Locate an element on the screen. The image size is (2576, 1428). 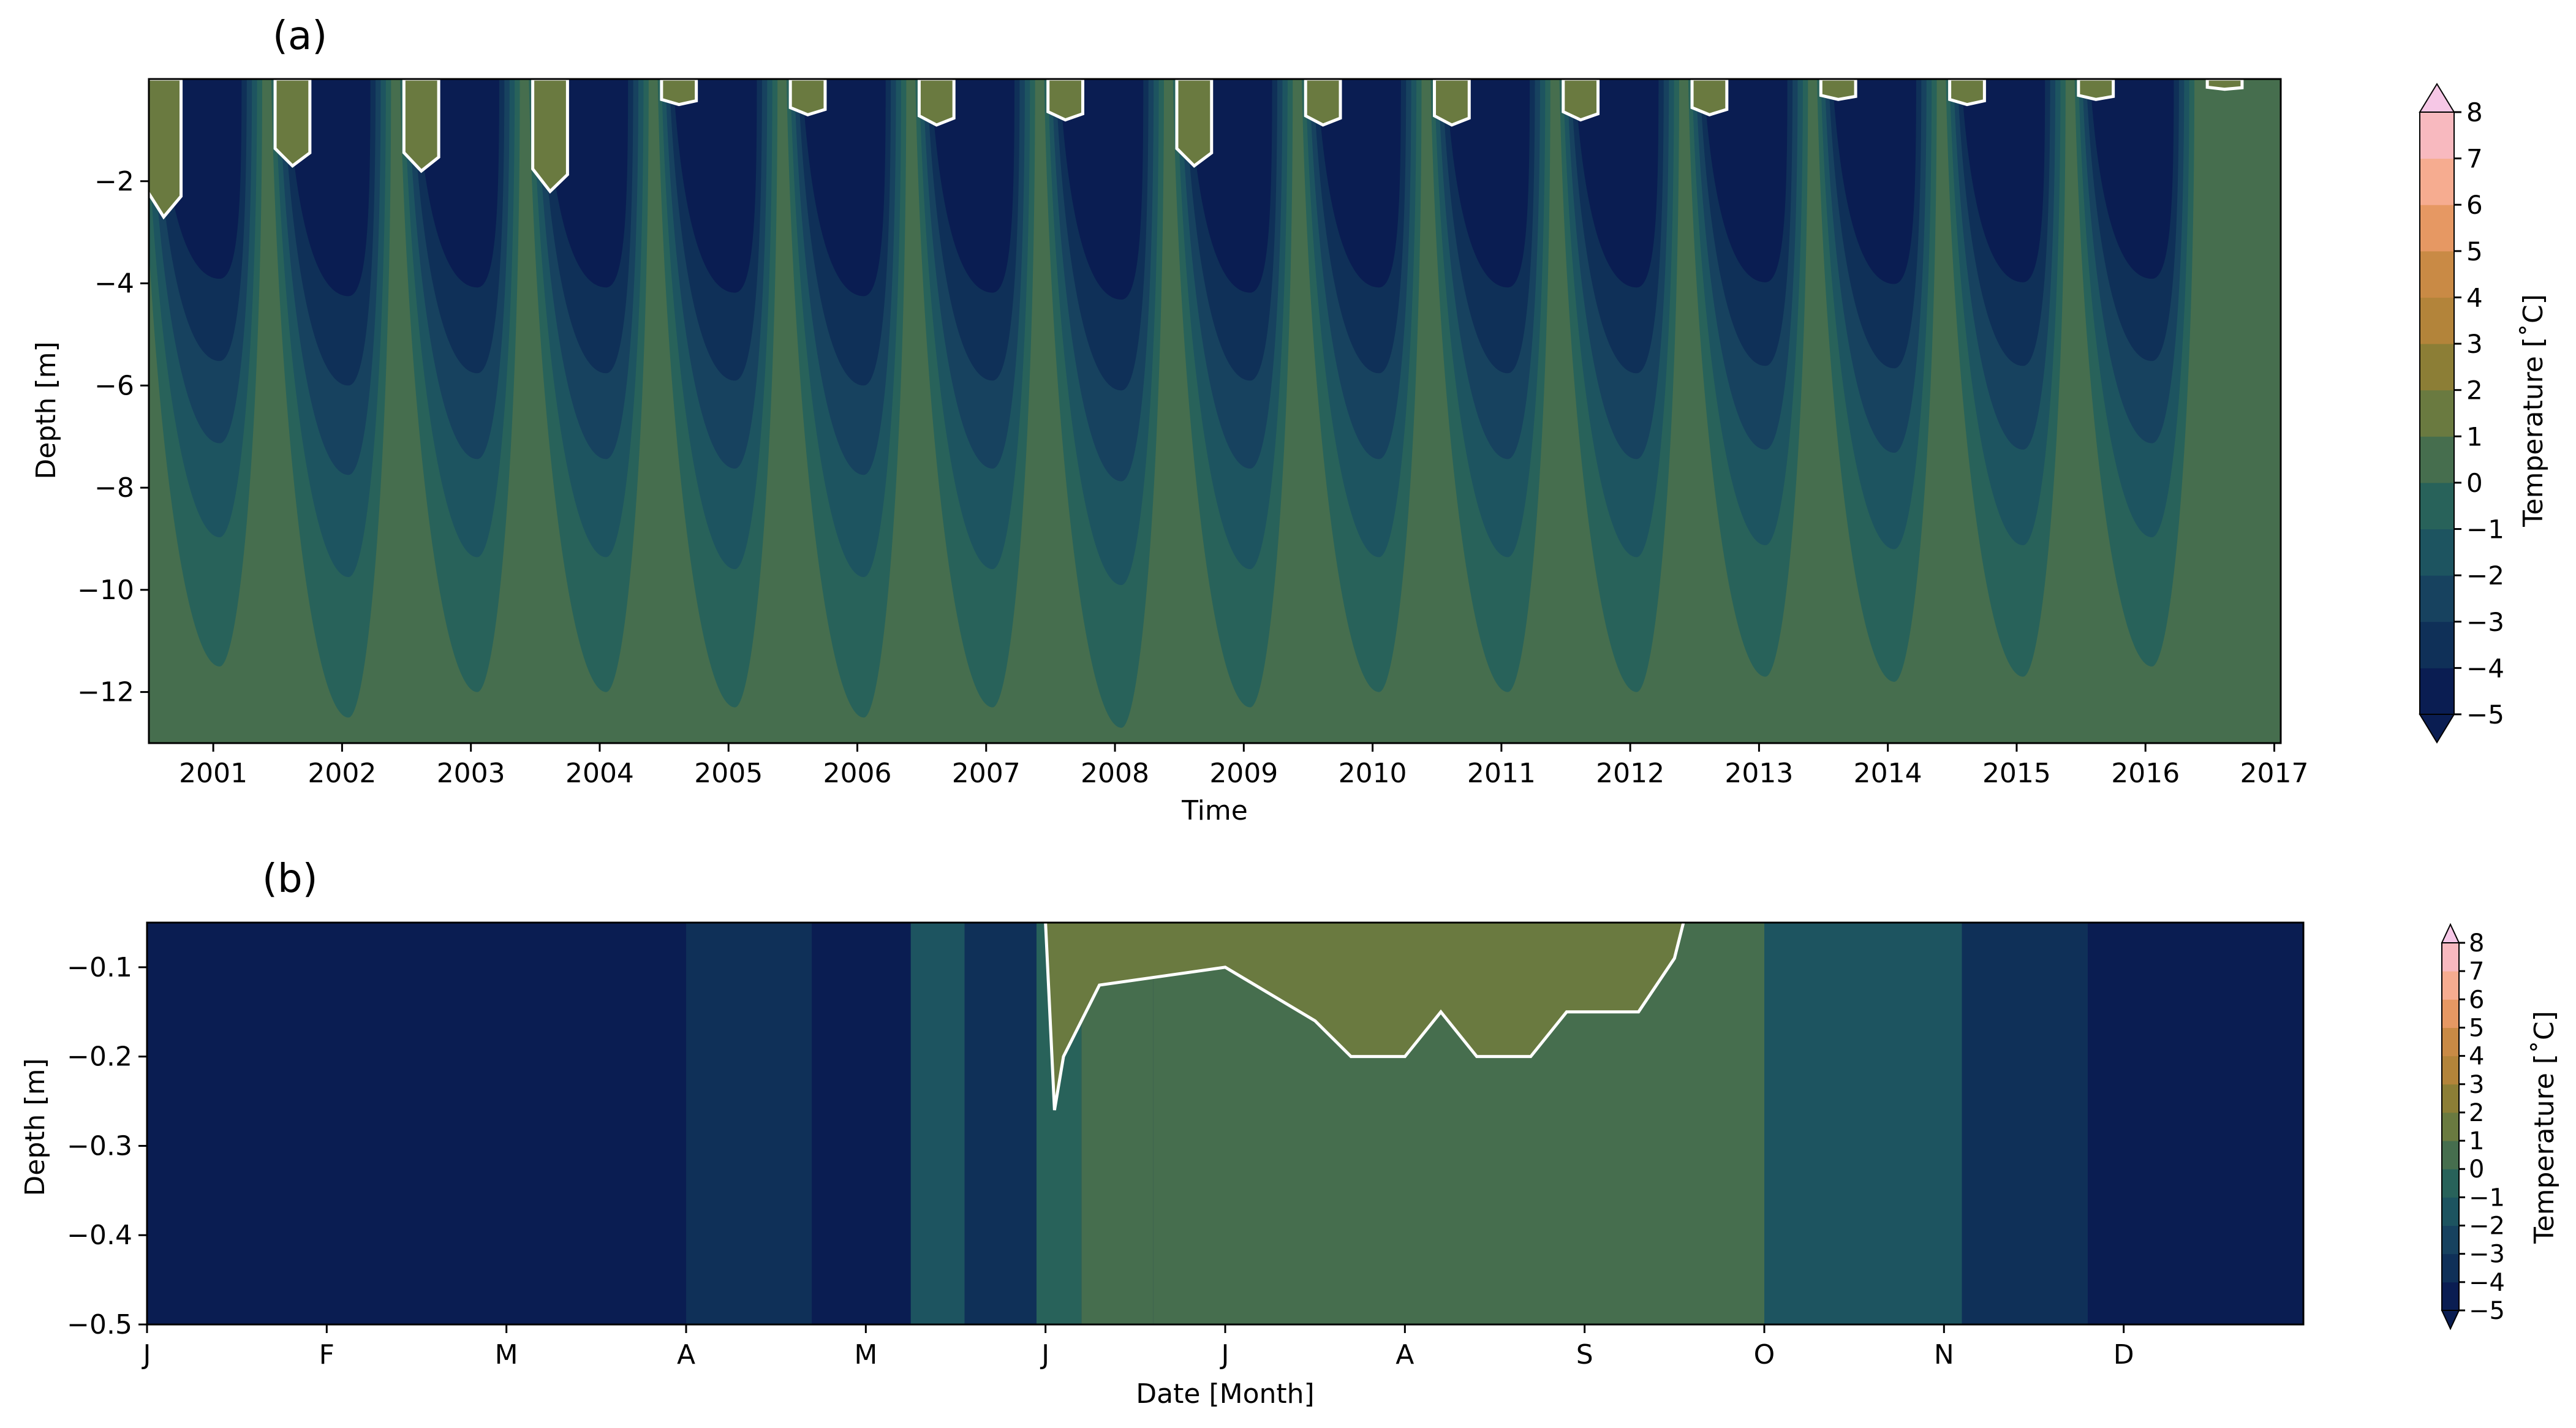
y-tick-label: −12 is located at coordinates (105, 692).